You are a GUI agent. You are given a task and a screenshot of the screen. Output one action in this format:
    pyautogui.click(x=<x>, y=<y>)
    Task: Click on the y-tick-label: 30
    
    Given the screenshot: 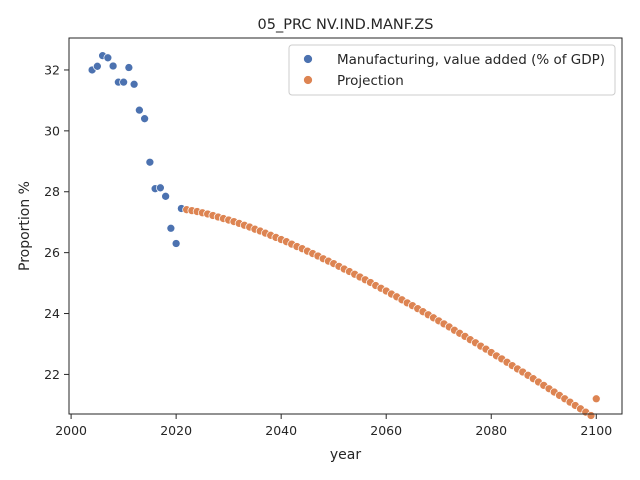 What is the action you would take?
    pyautogui.click(x=52, y=130)
    